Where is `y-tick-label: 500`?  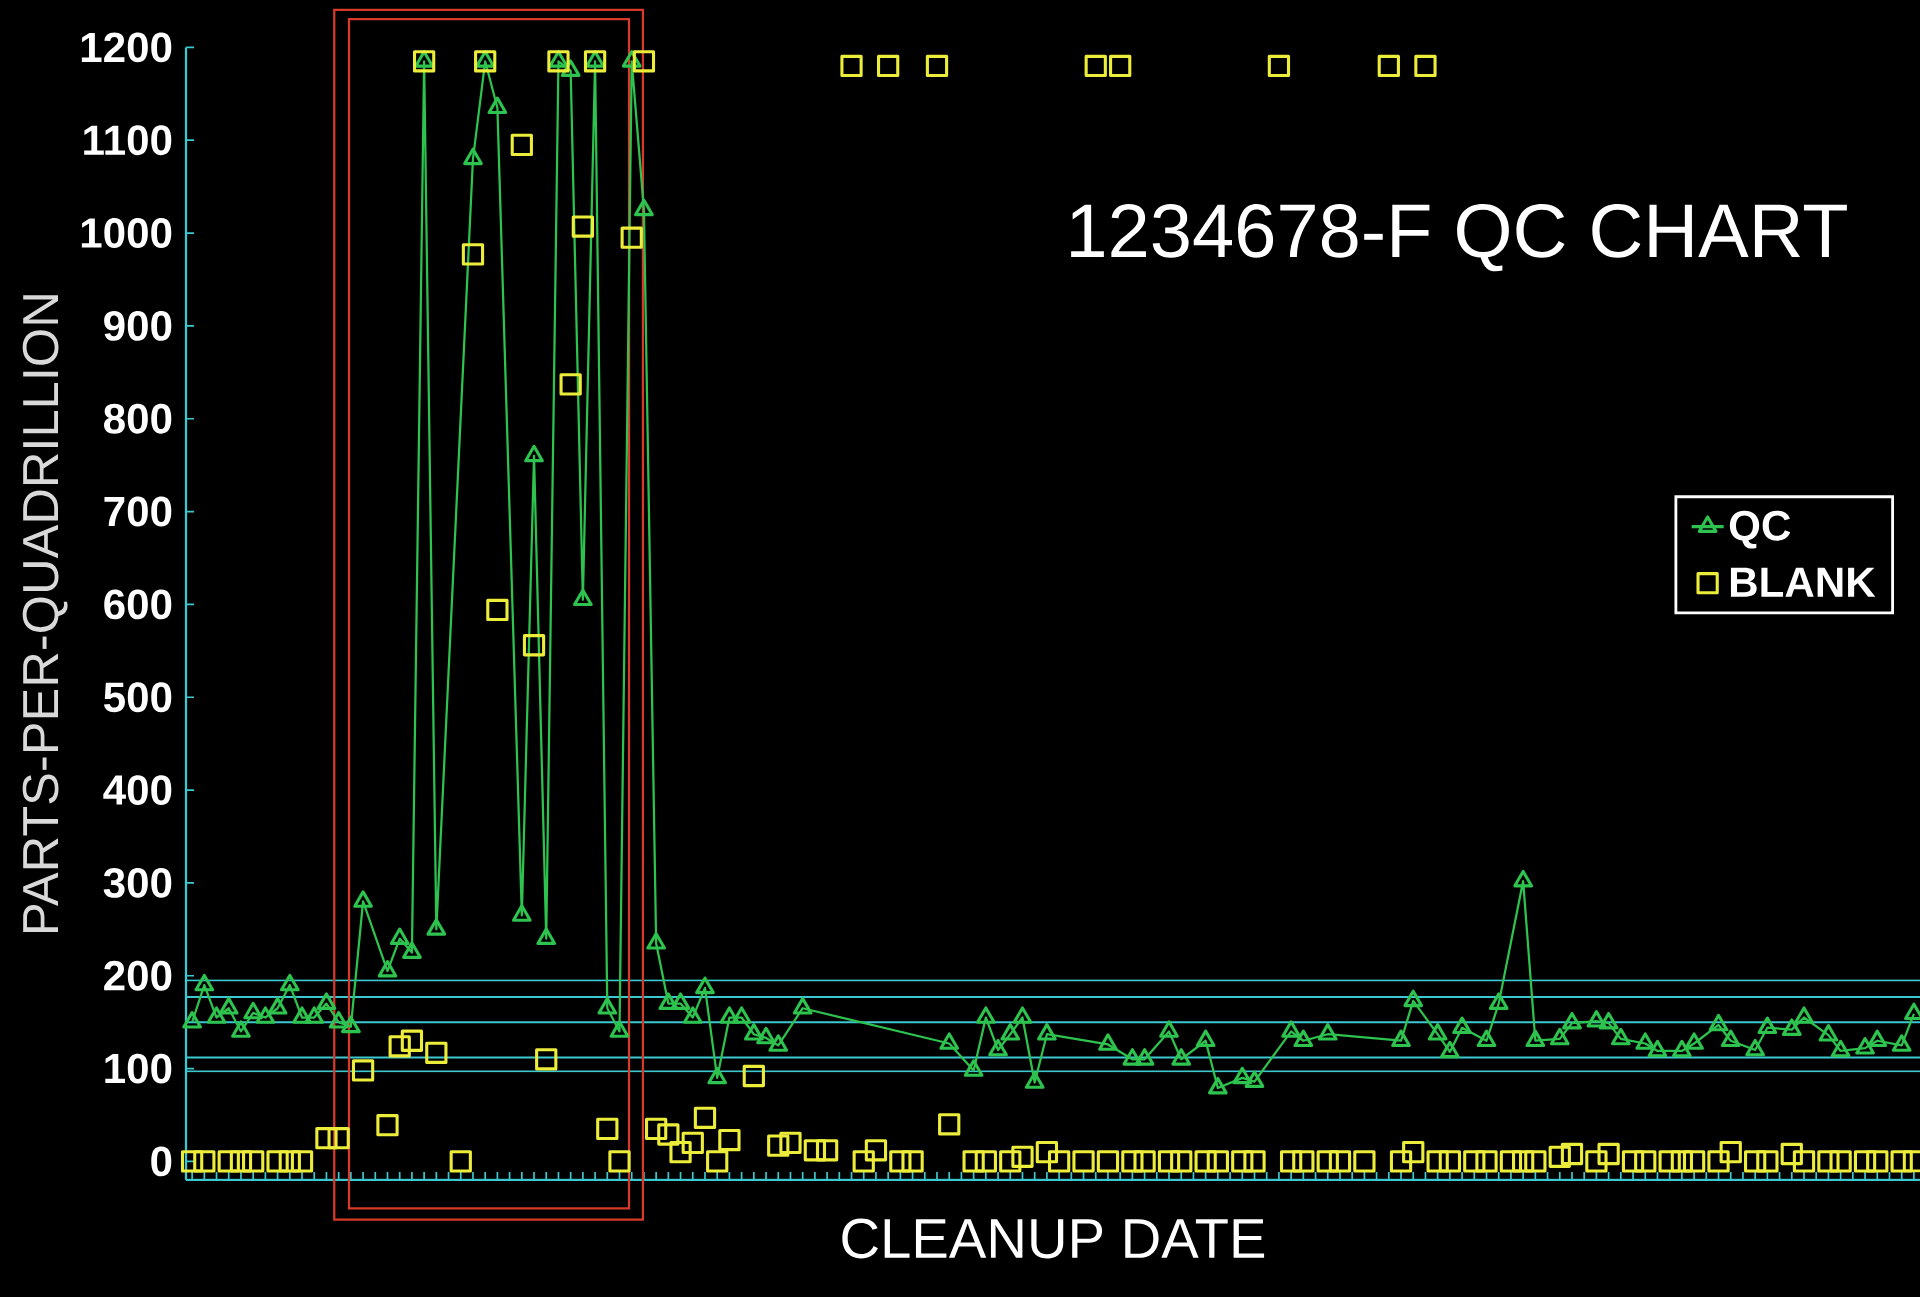
y-tick-label: 500 is located at coordinates (137, 697).